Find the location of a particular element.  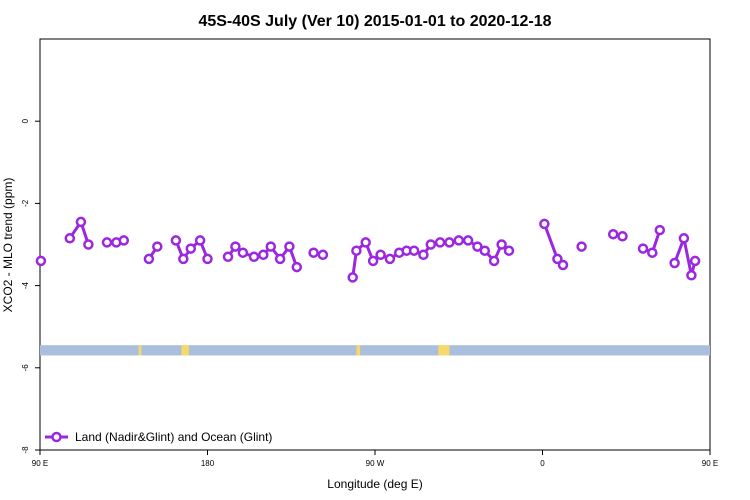

y-tick-label: -6 is located at coordinates (25, 368).